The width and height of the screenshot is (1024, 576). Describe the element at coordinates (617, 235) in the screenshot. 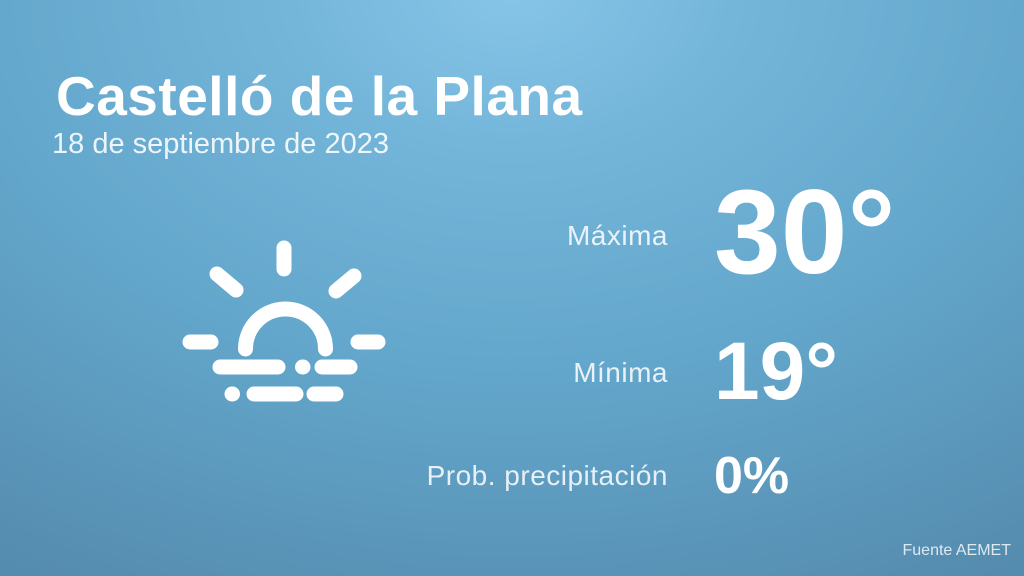

I see `max-temp-label: Máxima` at that location.